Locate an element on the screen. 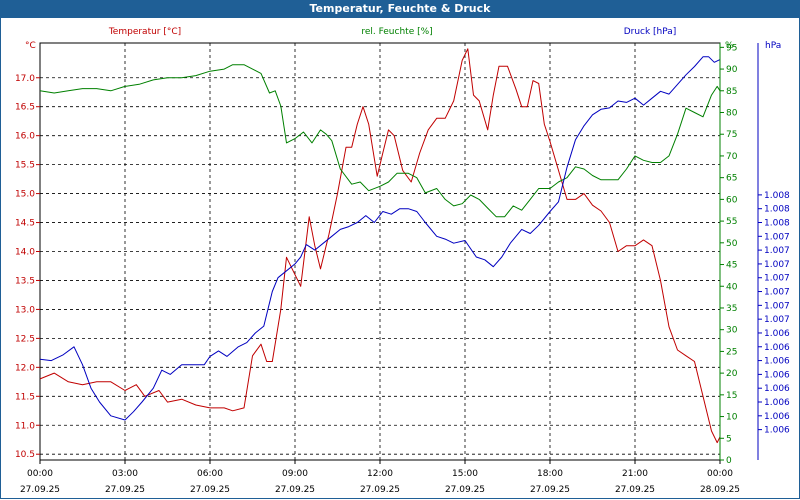  temp-tick-label: 10.5 is located at coordinates (25, 455).